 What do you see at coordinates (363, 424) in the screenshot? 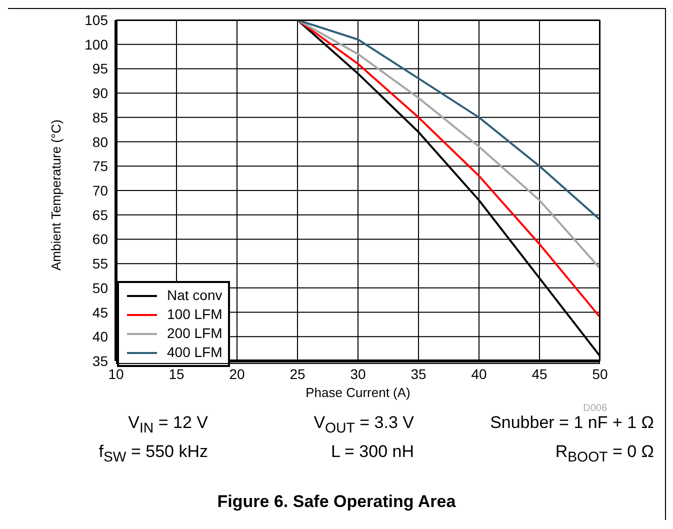
I see `text: V$_{OUT}$ = 3.3 V` at bounding box center [363, 424].